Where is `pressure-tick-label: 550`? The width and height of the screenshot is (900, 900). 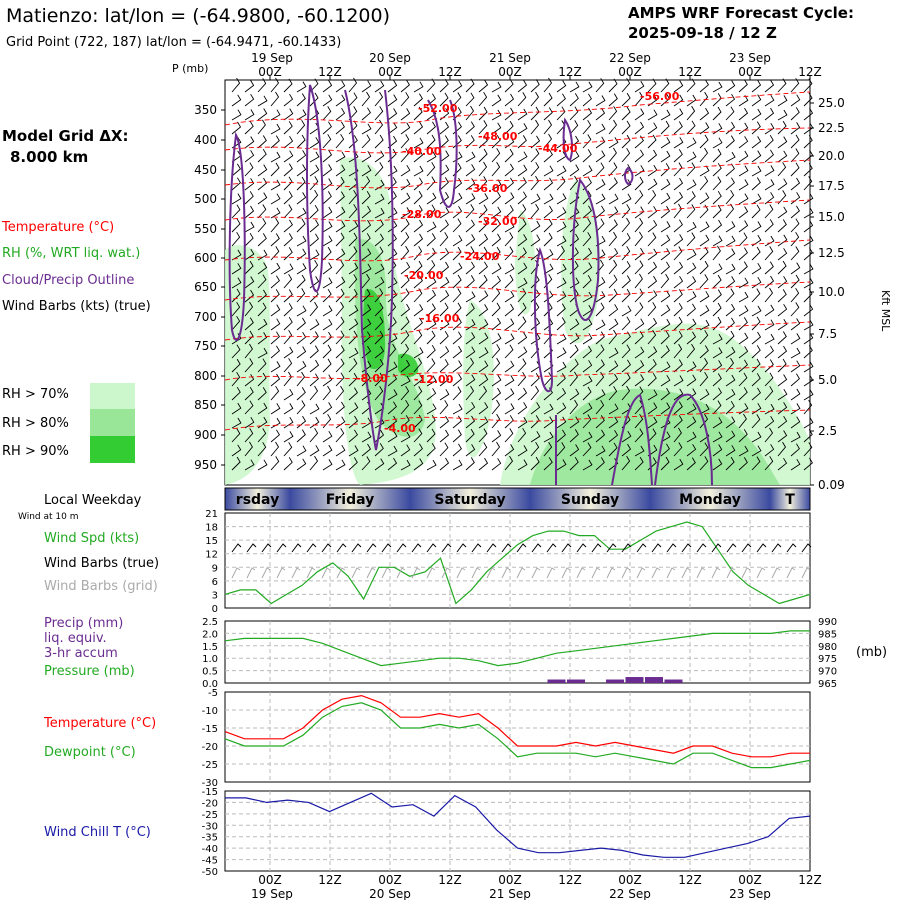 pressure-tick-label: 550 is located at coordinates (205, 229).